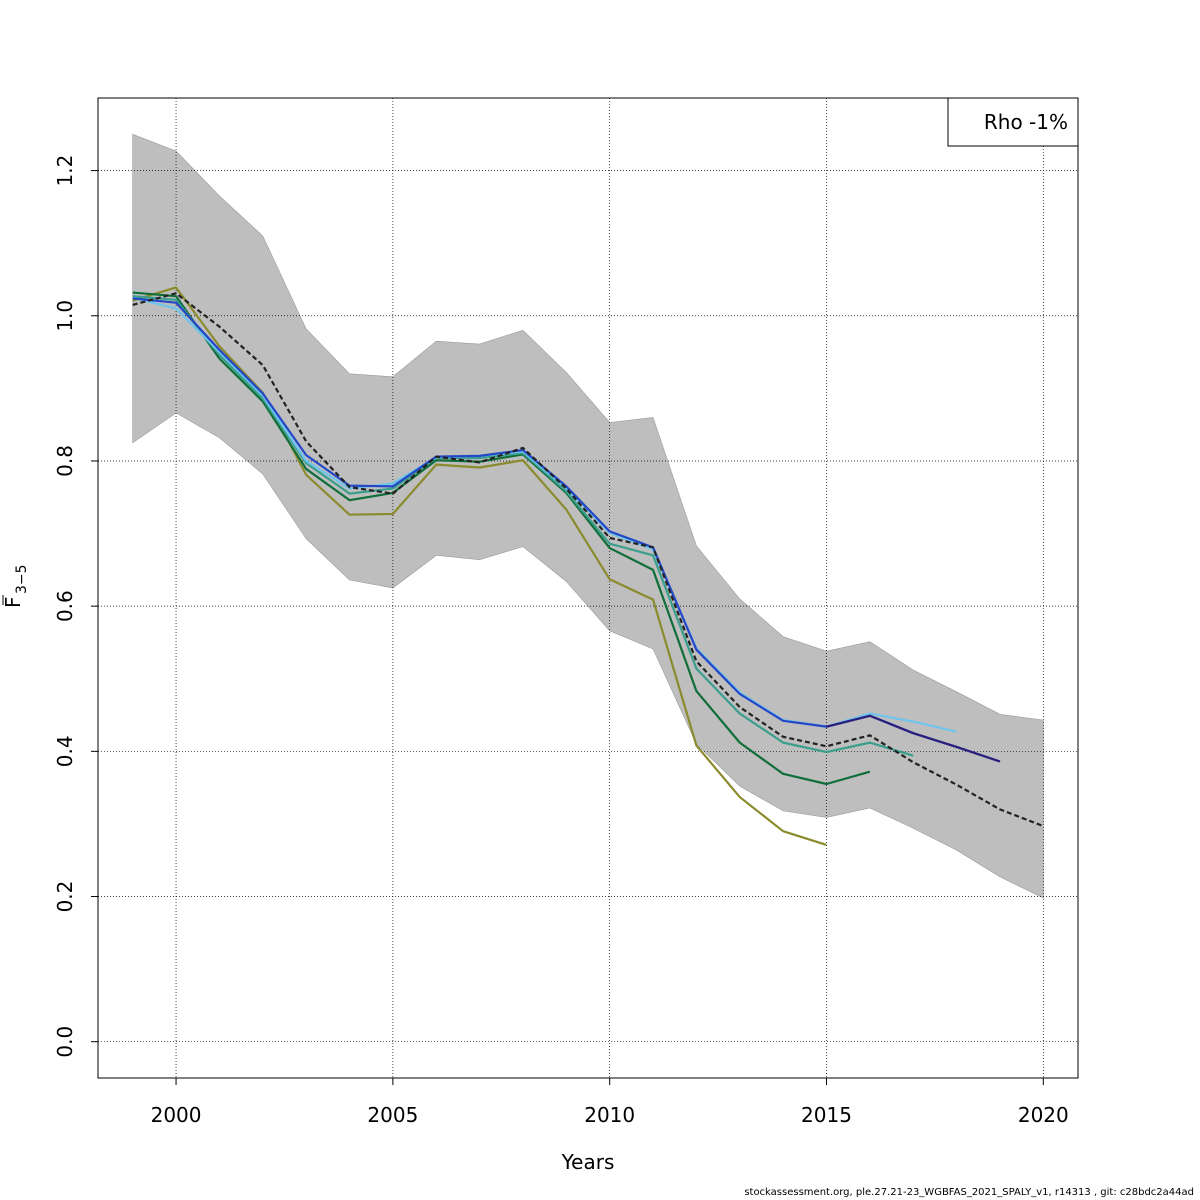 Image resolution: width=1200 pixels, height=1200 pixels. What do you see at coordinates (65, 606) in the screenshot?
I see `y-tick-label: 0.6` at bounding box center [65, 606].